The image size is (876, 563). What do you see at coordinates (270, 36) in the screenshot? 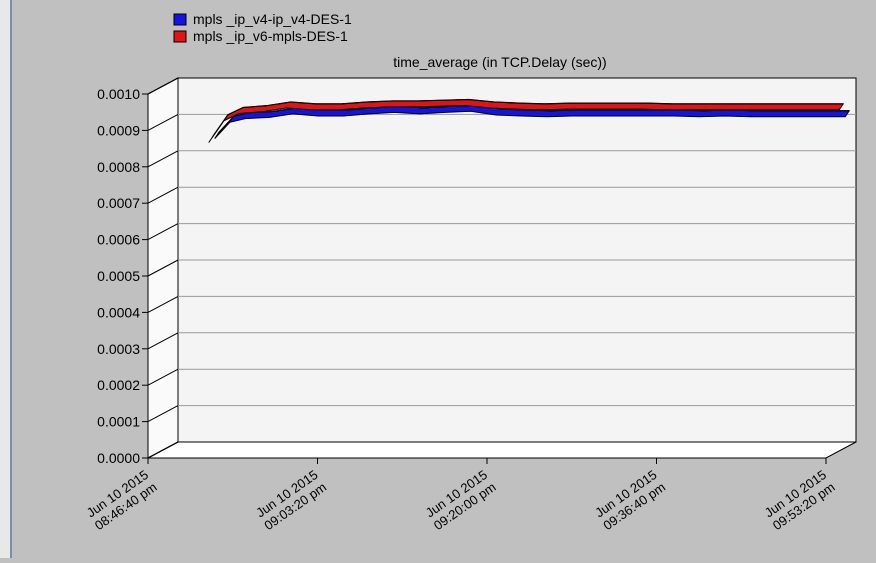
I see `legend-label: mpls _ip_v6-mpls-DES-1` at bounding box center [270, 36].